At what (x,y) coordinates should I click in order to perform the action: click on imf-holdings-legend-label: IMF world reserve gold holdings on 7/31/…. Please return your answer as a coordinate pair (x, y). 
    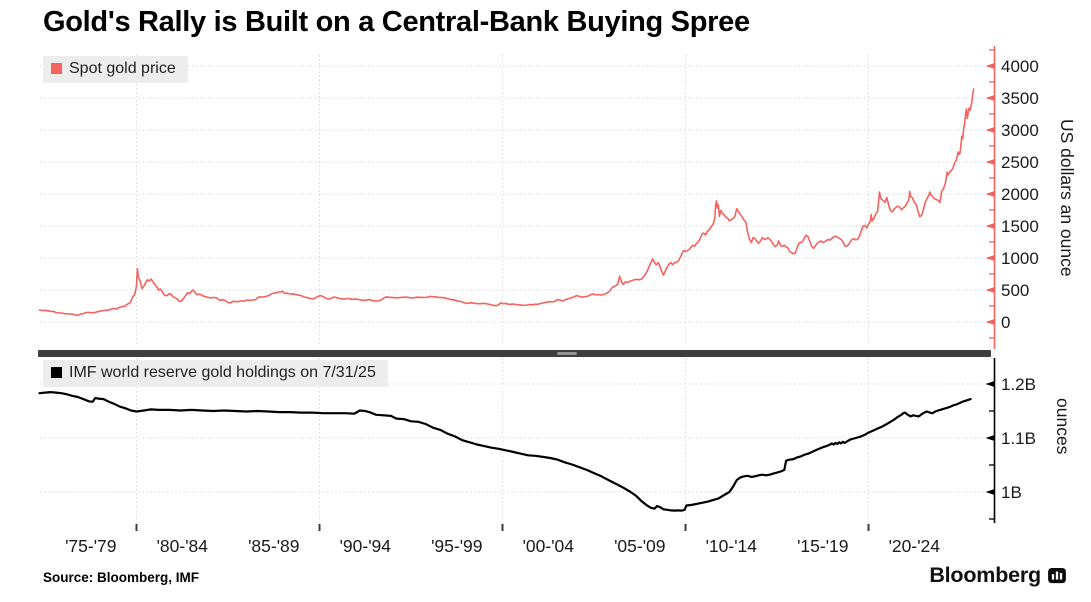
    Looking at the image, I should click on (222, 372).